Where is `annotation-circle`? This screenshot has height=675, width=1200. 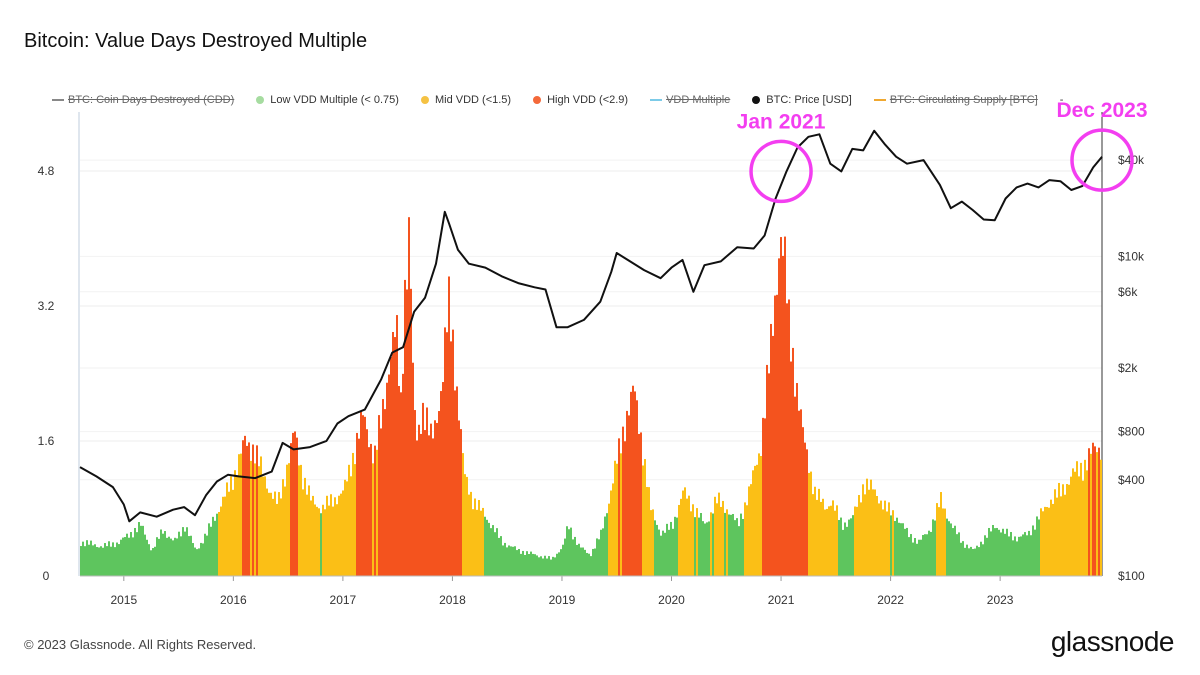
annotation-circle is located at coordinates (1102, 160).